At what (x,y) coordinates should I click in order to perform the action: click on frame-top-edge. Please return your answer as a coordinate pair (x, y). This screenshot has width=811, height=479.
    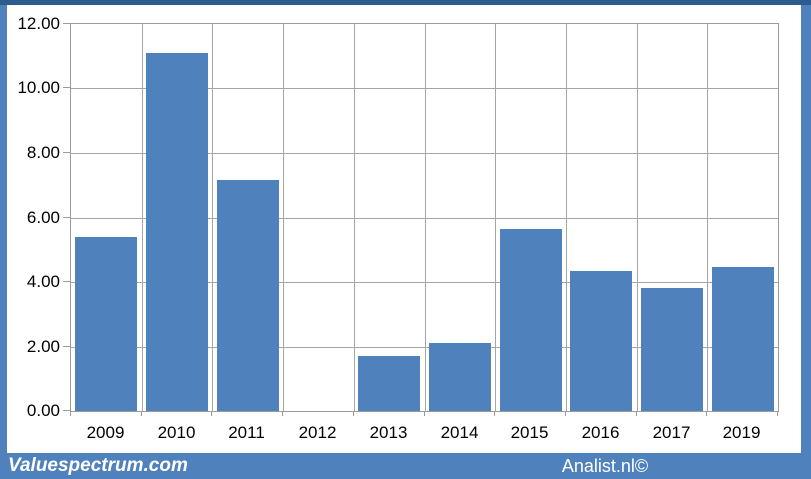
    Looking at the image, I should click on (405, 2).